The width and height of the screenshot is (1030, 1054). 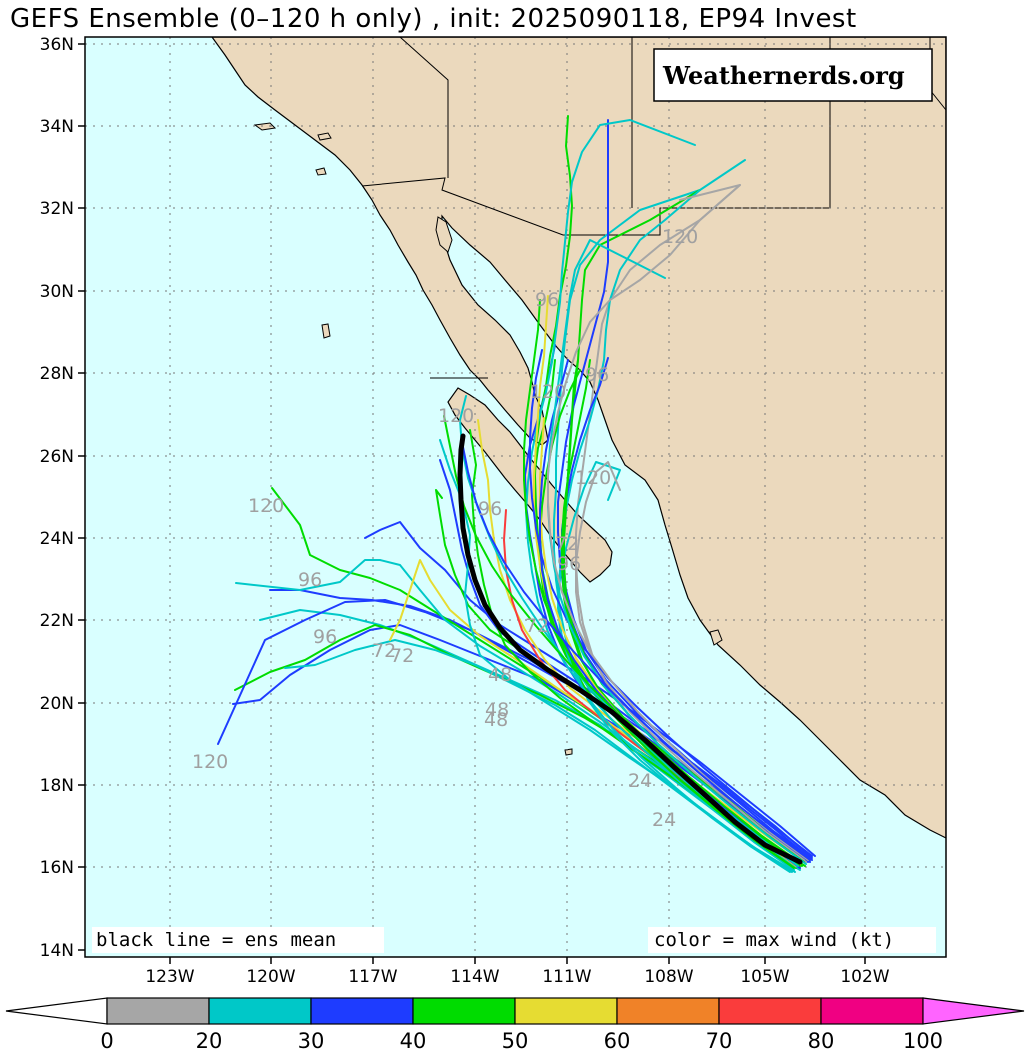 What do you see at coordinates (57, 45) in the screenshot?
I see `lat-tick-label: 36N` at bounding box center [57, 45].